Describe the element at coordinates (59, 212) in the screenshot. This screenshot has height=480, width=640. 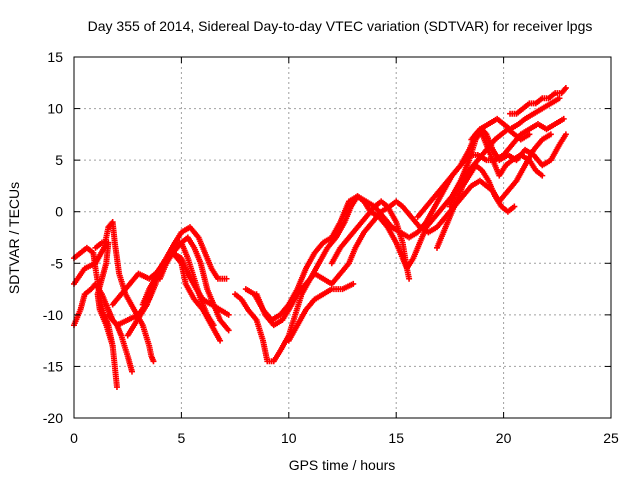
I see `y-tick-label: 0` at that location.